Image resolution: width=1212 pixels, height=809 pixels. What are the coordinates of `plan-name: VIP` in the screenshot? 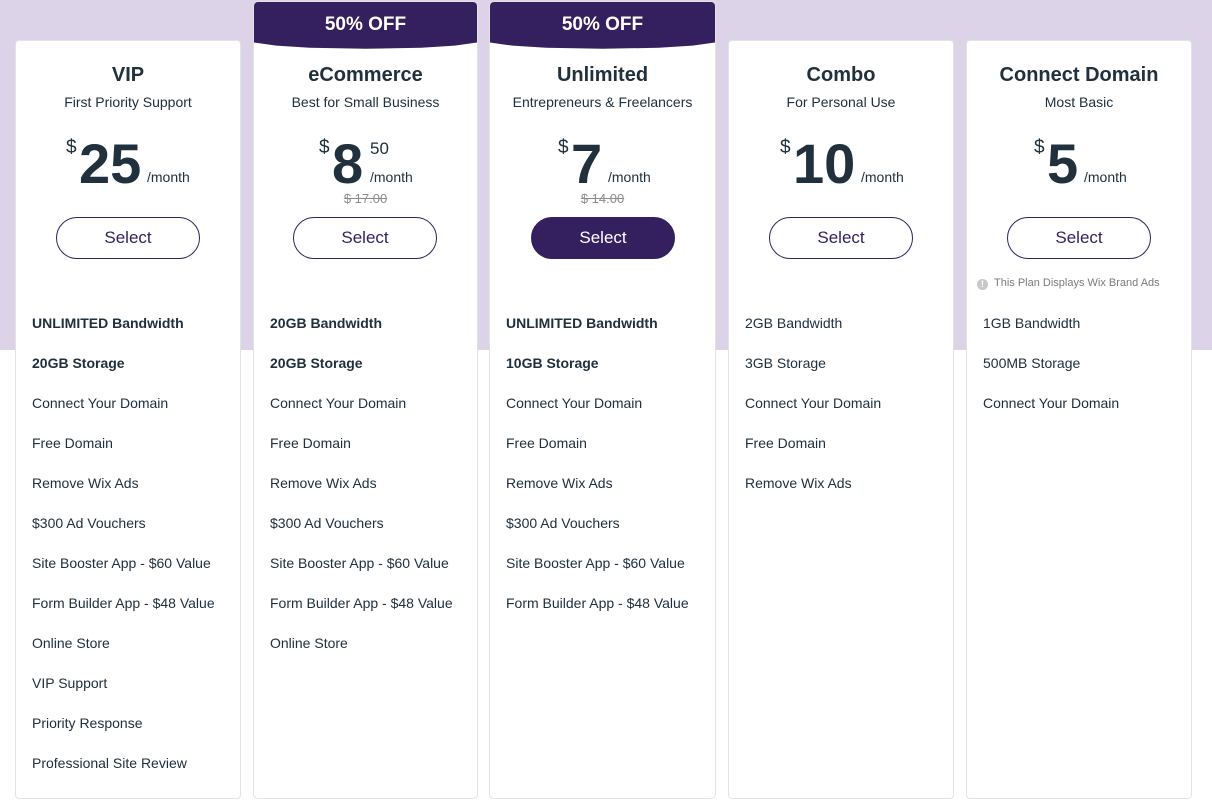 It's located at (128, 75).